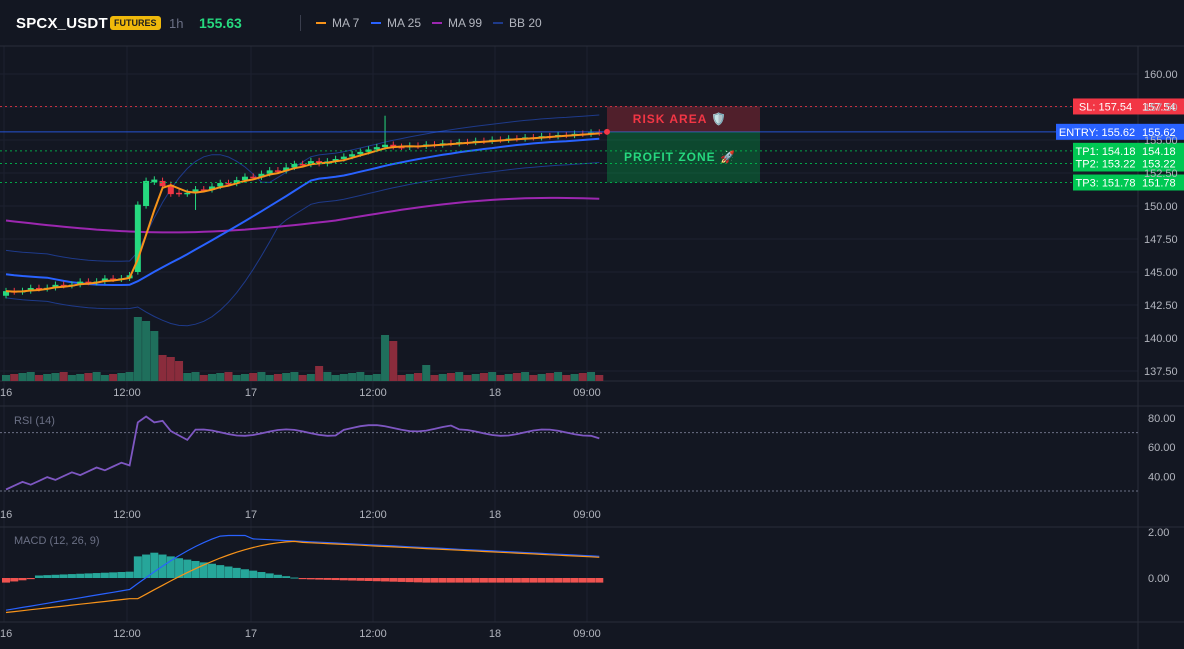  I want to click on header-divider, so click(300, 23).